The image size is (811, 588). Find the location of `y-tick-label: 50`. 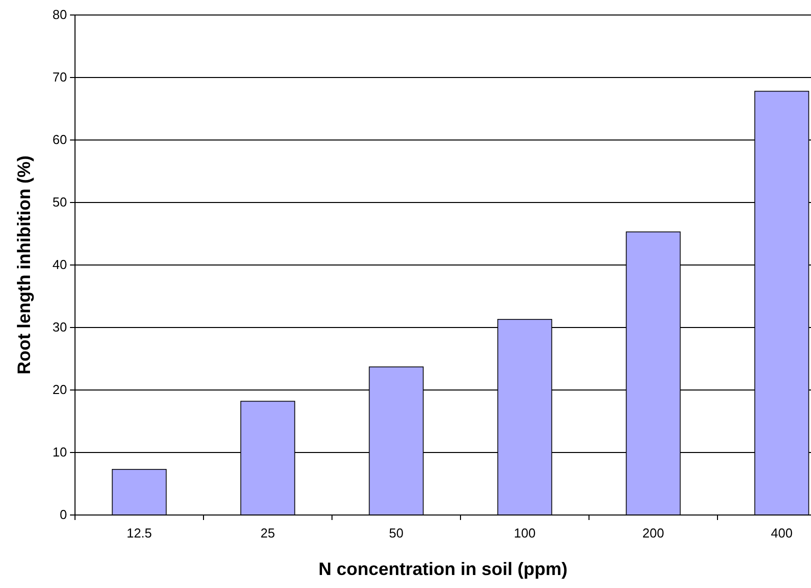

y-tick-label: 50 is located at coordinates (59, 202).